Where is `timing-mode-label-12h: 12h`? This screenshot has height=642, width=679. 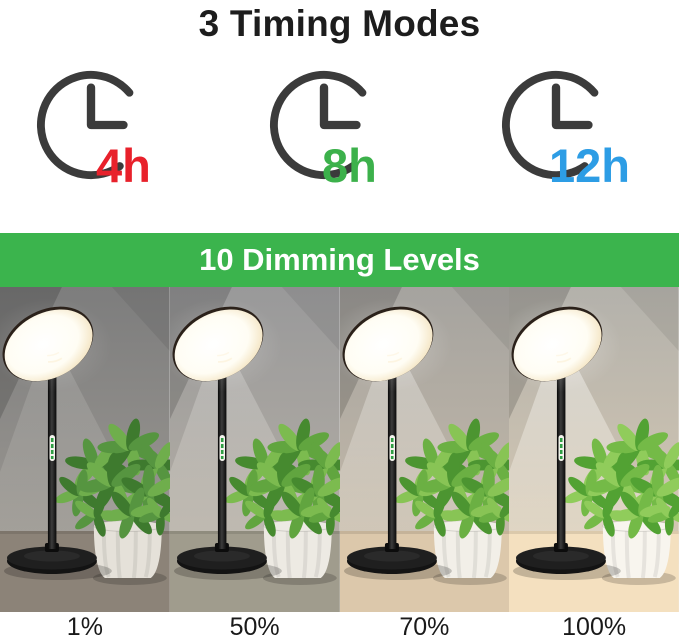
timing-mode-label-12h: 12h is located at coordinates (589, 165).